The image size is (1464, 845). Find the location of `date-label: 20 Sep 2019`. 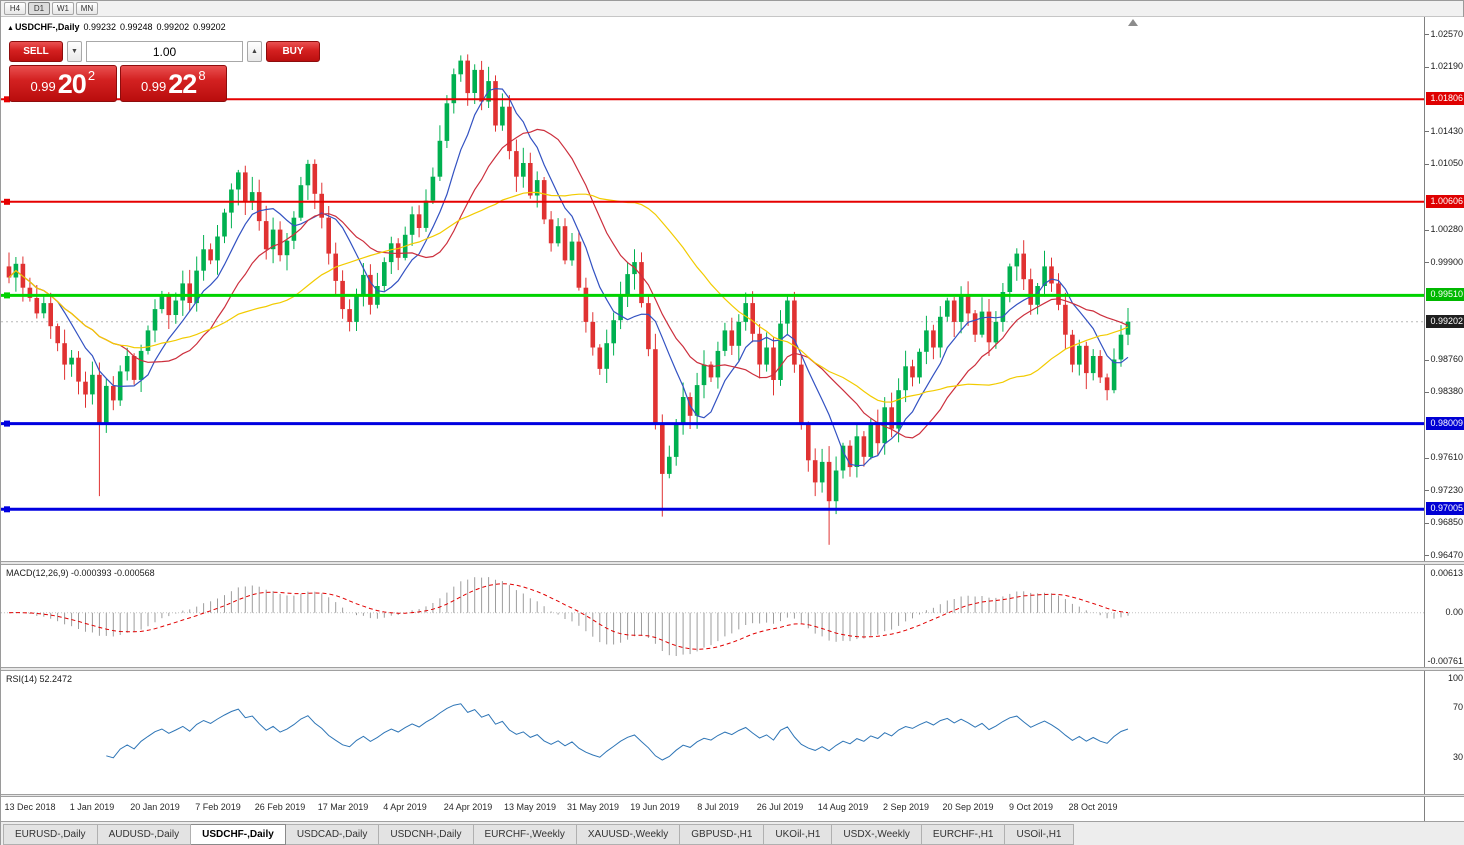

date-label: 20 Sep 2019 is located at coordinates (968, 807).